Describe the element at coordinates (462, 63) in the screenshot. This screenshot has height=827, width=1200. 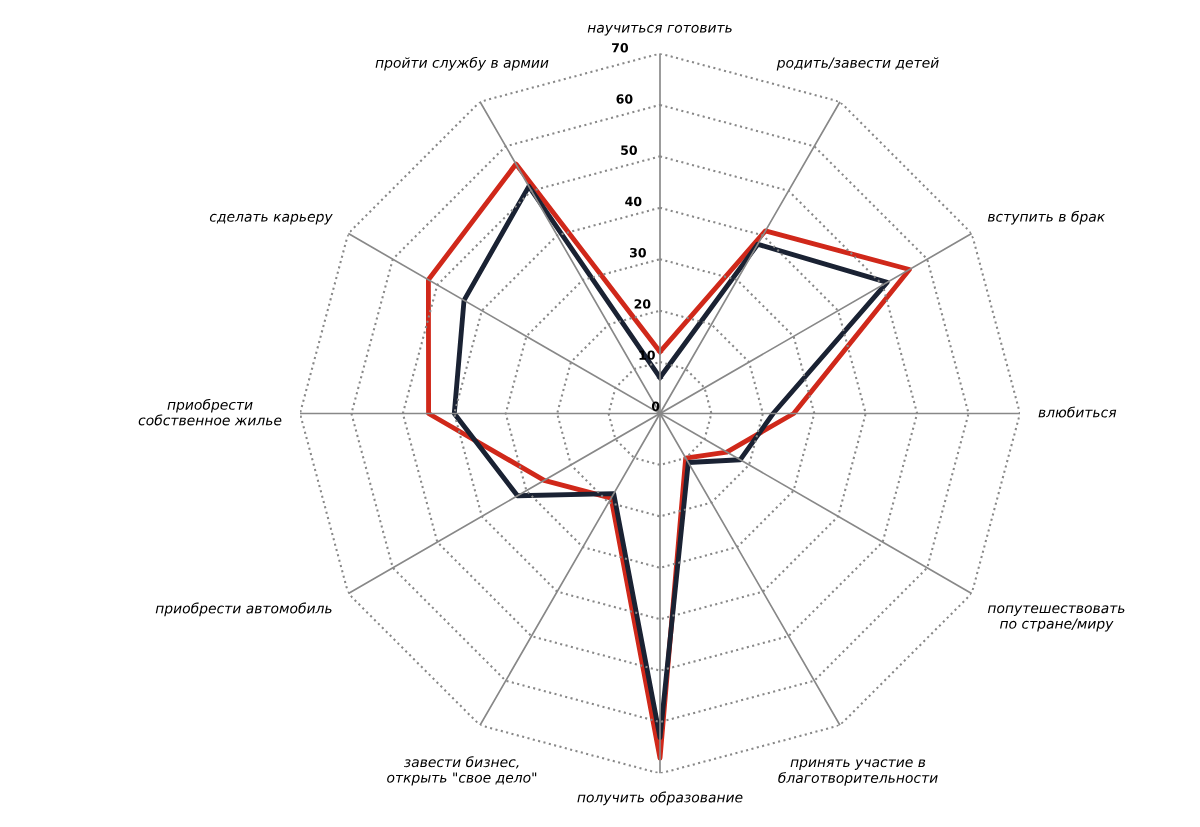
I see `spoke-label: пройти службу в армии` at that location.